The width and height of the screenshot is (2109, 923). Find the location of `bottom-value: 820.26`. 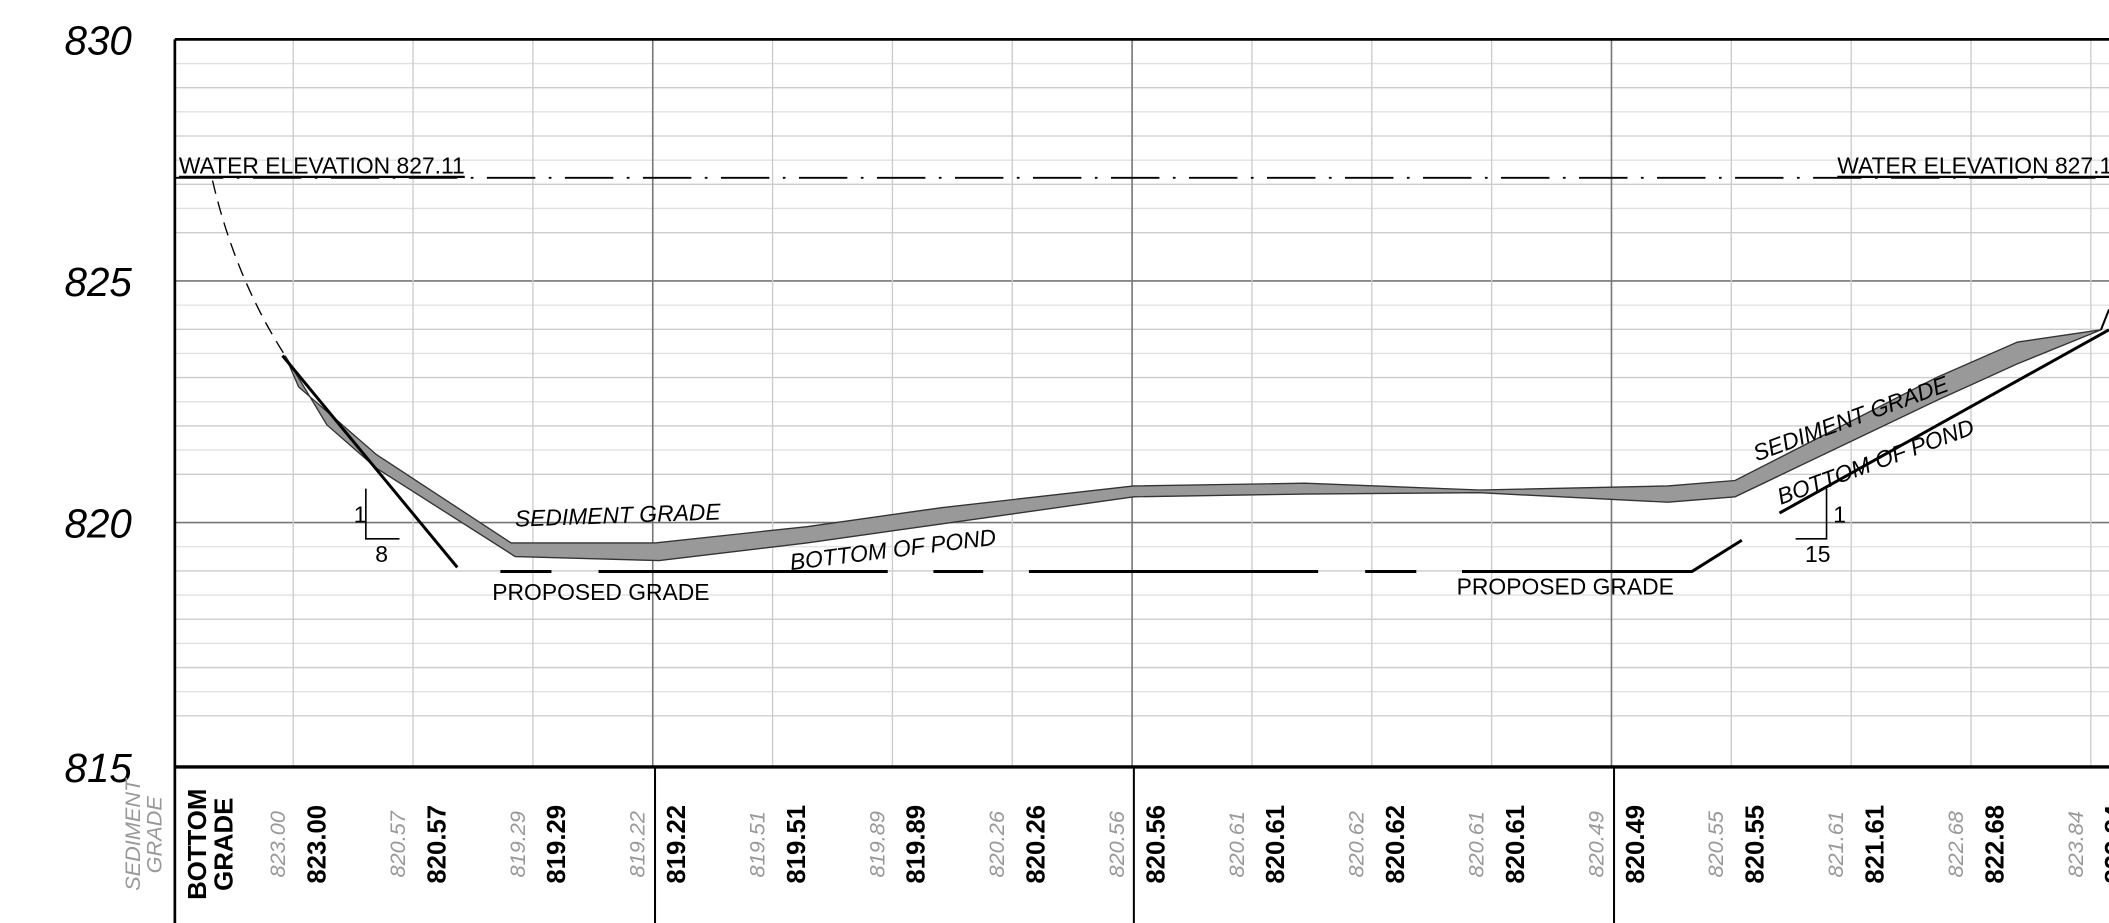

bottom-value: 820.26 is located at coordinates (1037, 844).